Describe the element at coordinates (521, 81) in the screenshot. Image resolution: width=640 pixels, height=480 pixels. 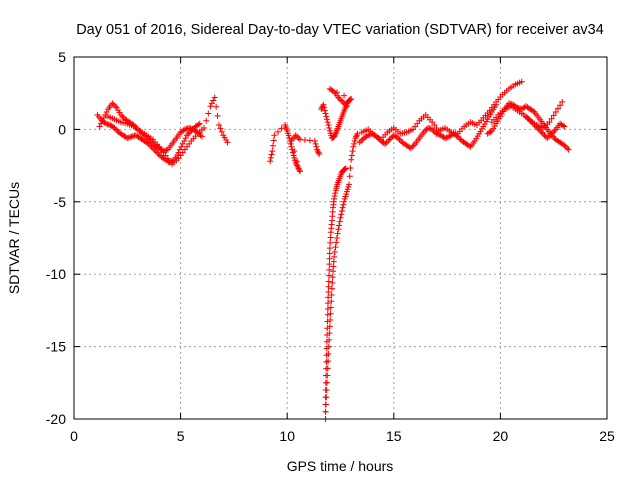
I see `data-point-track-i` at that location.